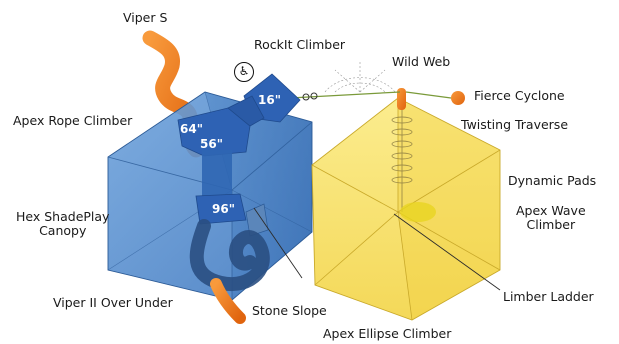  Describe the element at coordinates (228, 301) in the screenshot. I see `viper-ii-slide-exit` at that location.